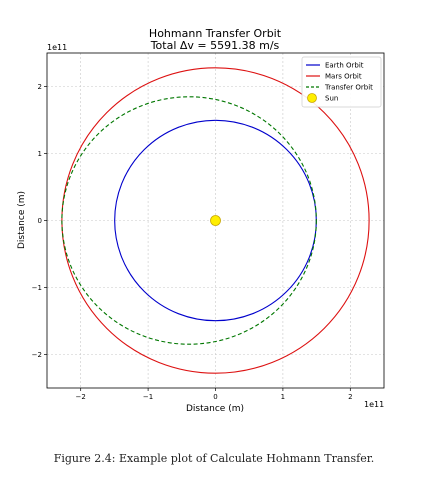 The image size is (428, 484). Describe the element at coordinates (57, 47) in the screenshot. I see `y-offset-label: 1e11` at that location.